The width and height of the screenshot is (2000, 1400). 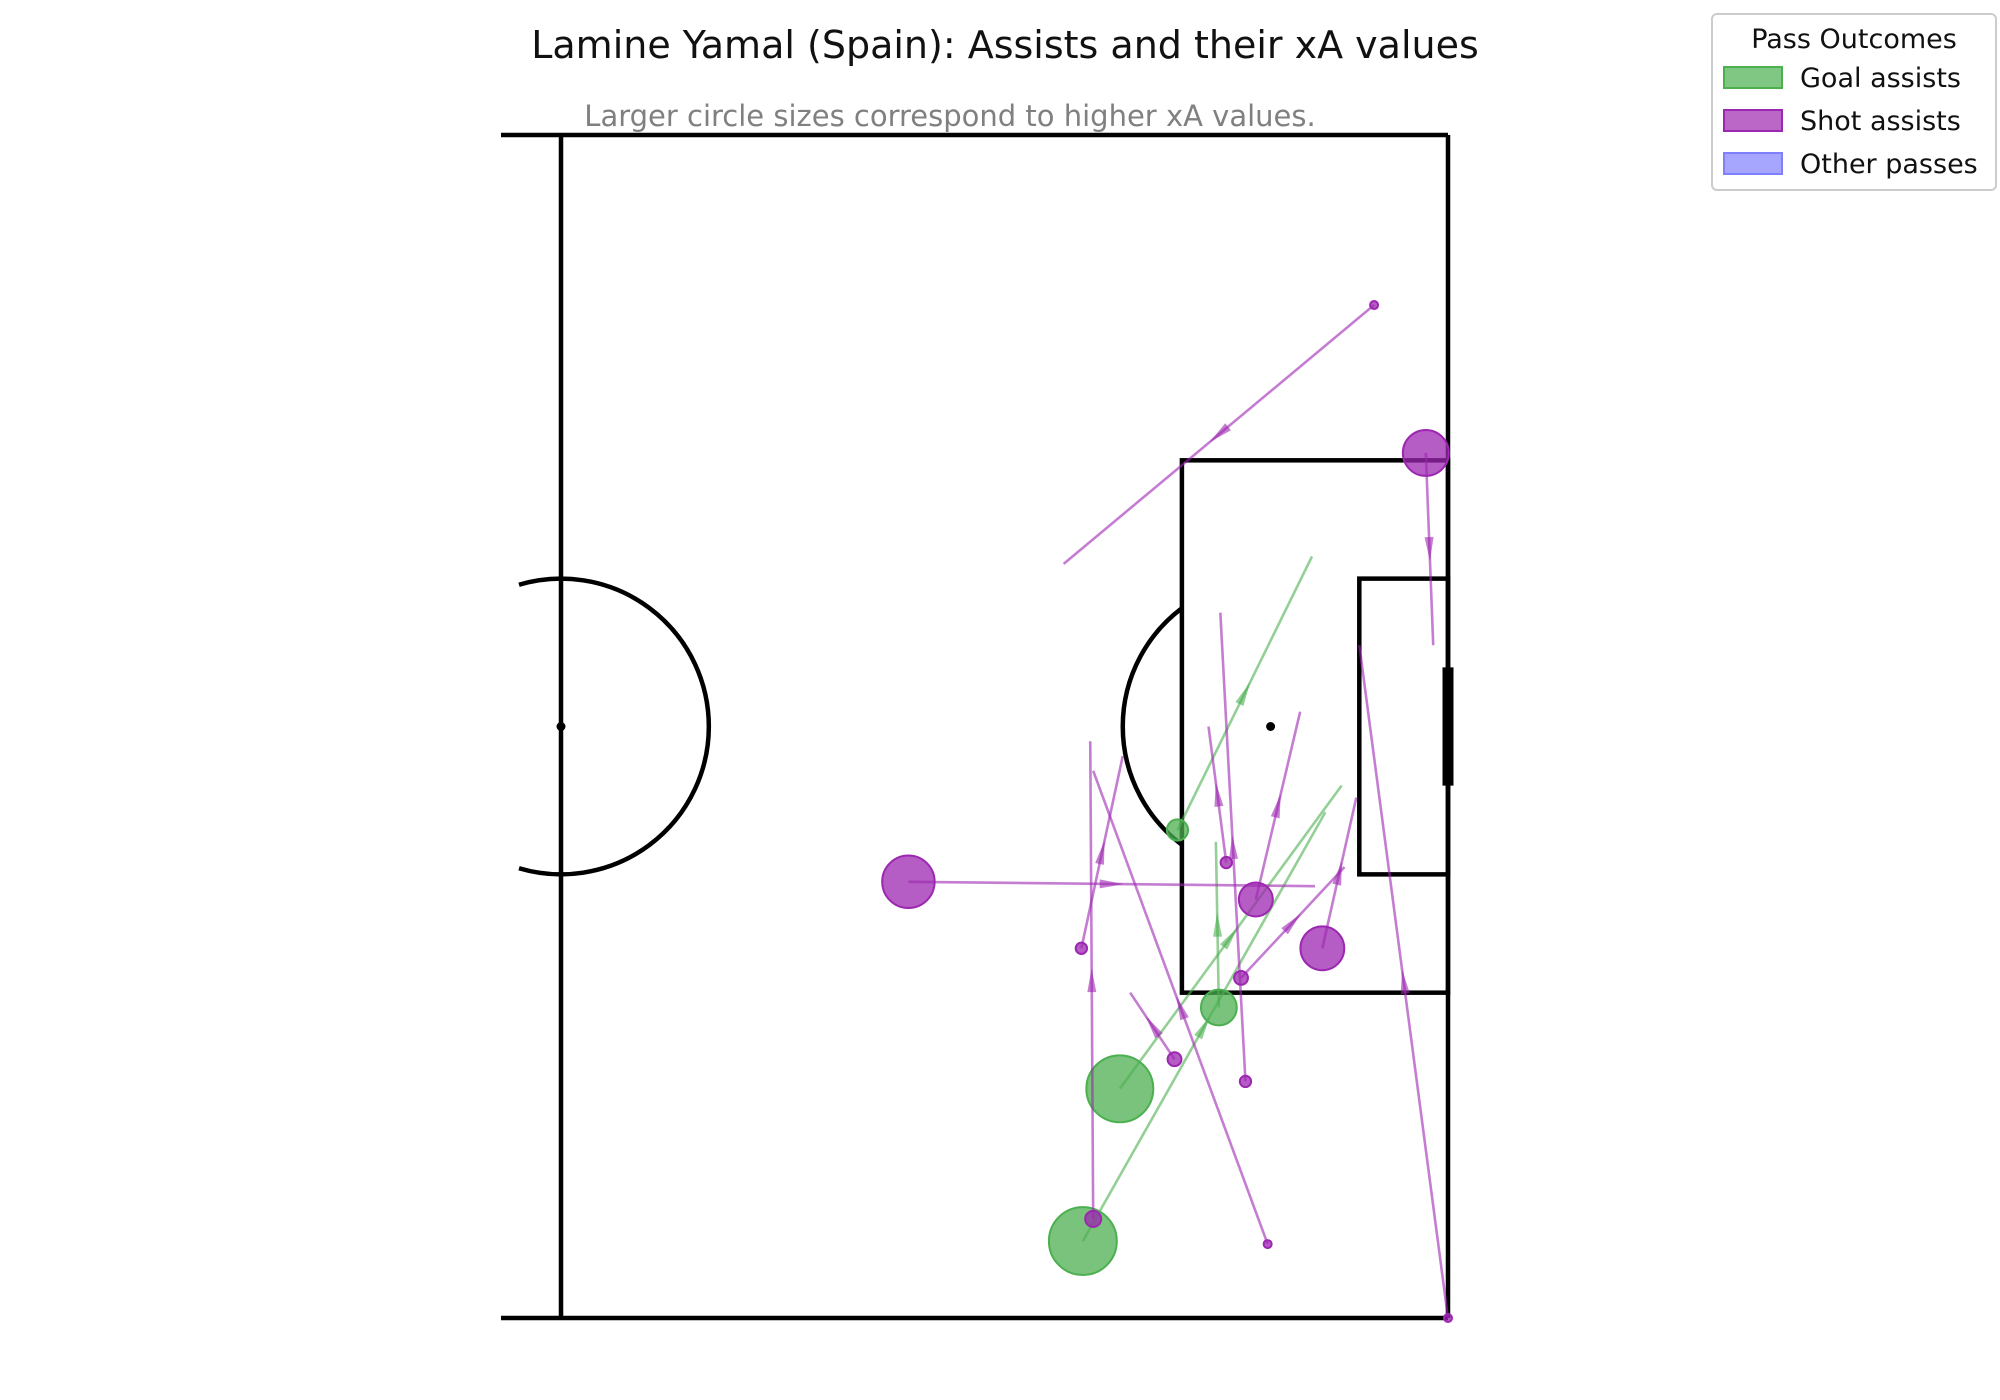 I want to click on legend-swatch-shot-assists, so click(x=1753, y=120).